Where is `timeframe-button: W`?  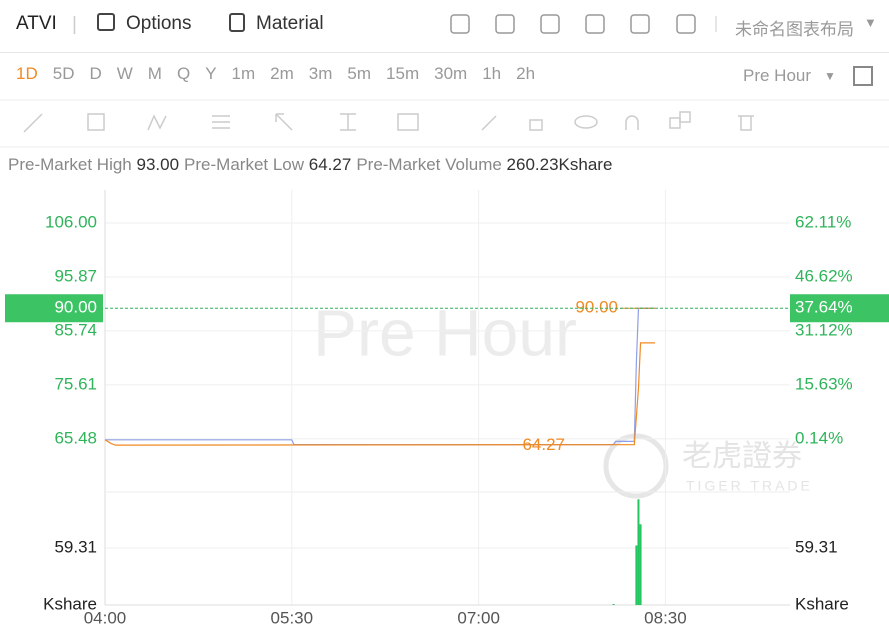
timeframe-button: W is located at coordinates (124, 73).